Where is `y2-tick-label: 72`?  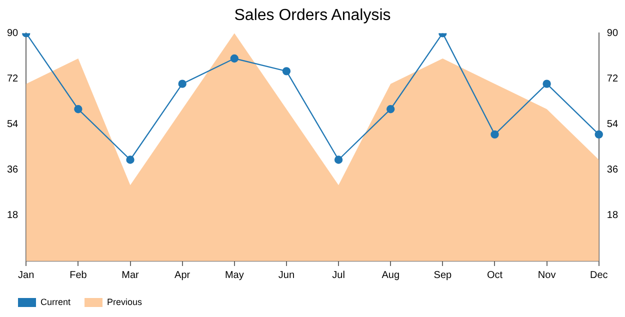 y2-tick-label: 72 is located at coordinates (612, 79).